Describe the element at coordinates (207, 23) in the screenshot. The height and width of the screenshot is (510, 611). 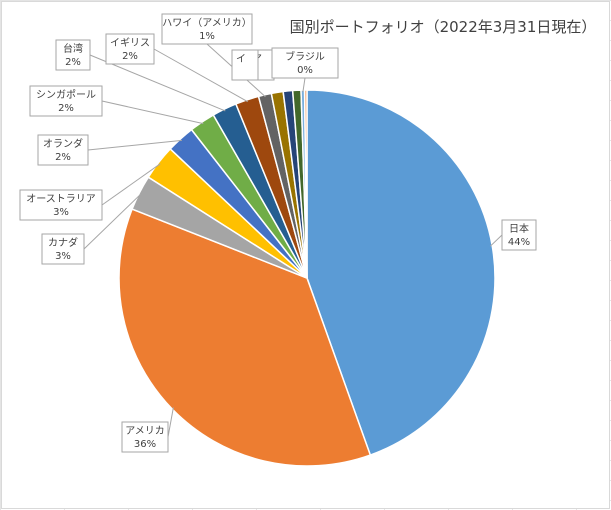
I see `data-label-category: ハワイ（アメリカ）` at that location.